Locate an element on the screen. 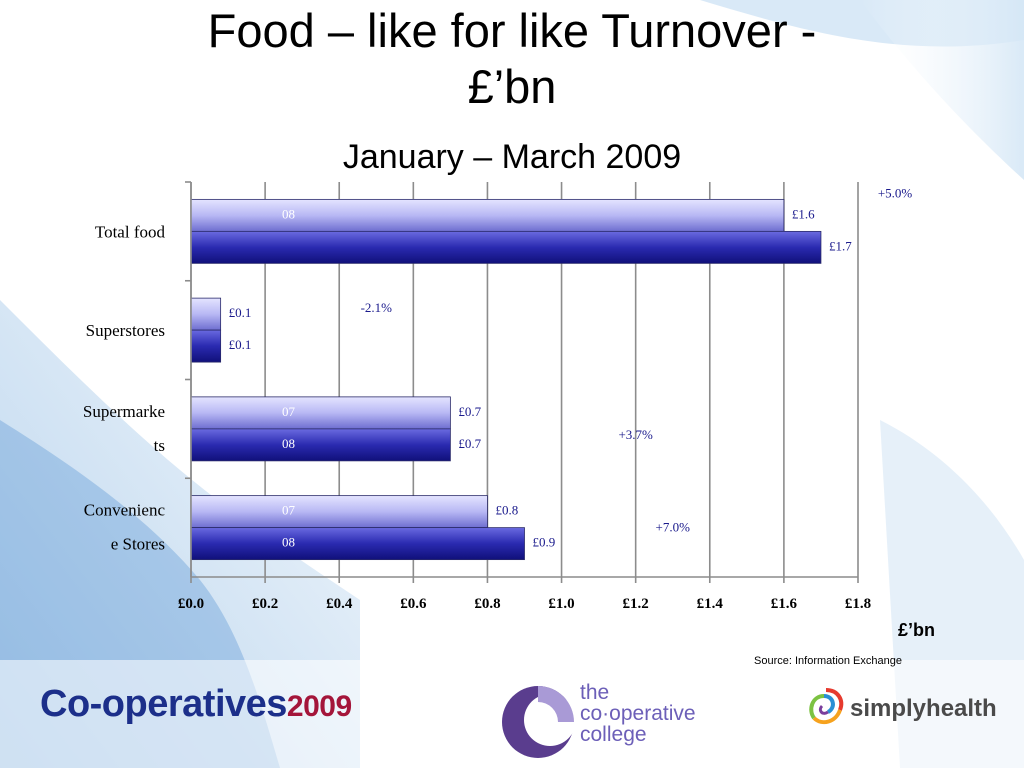 The image size is (1024, 768). category-label: e Stores is located at coordinates (138, 544).